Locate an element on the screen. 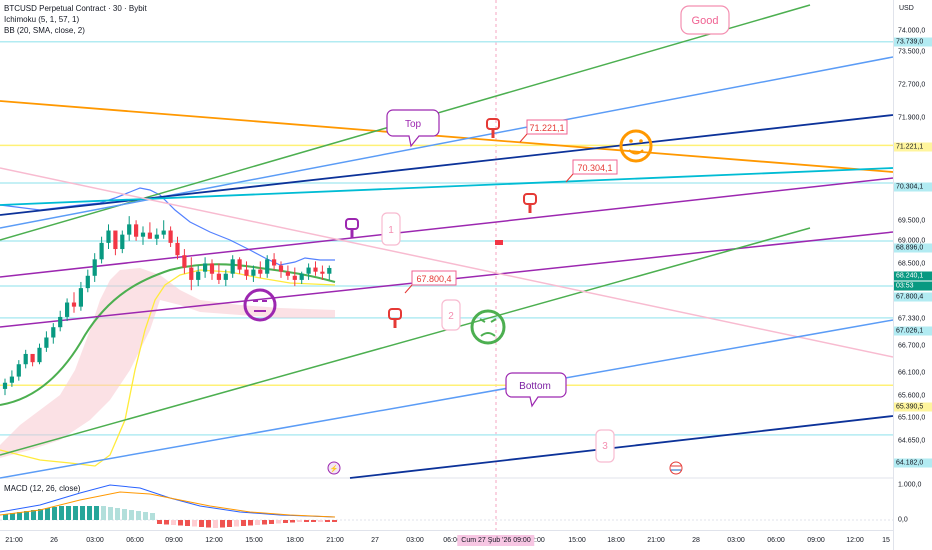 Image resolution: width=932 pixels, height=550 pixels. good-callout is located at coordinates (705, 20).